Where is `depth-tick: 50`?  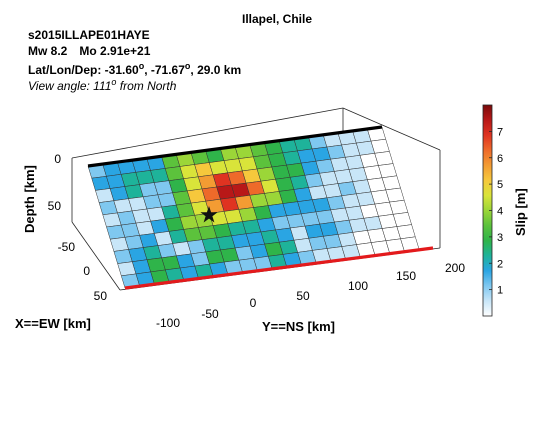
depth-tick: 50 is located at coordinates (55, 206).